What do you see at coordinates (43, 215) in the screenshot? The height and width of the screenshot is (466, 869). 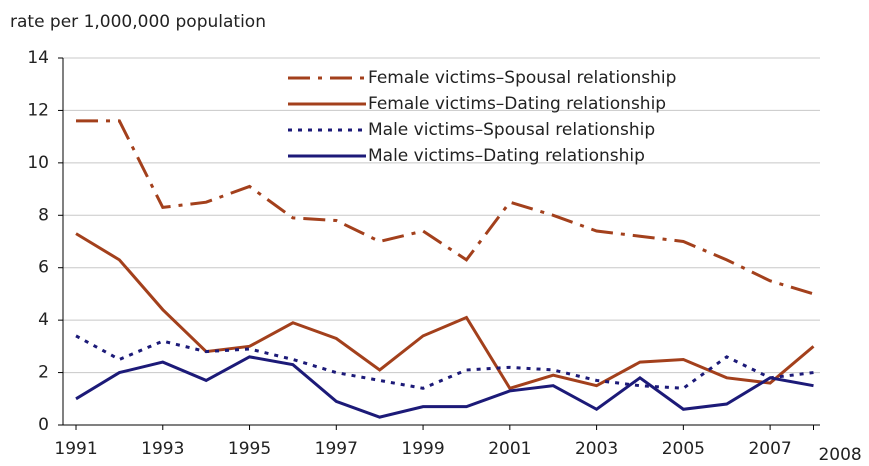 I see `y-tick-label: 8` at bounding box center [43, 215].